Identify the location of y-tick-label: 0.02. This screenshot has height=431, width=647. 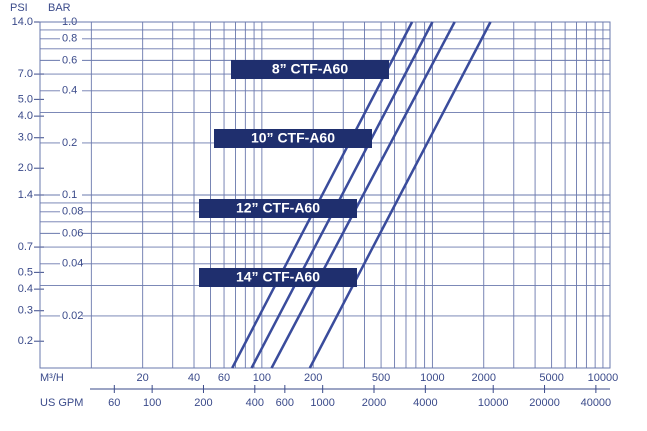
(72, 316).